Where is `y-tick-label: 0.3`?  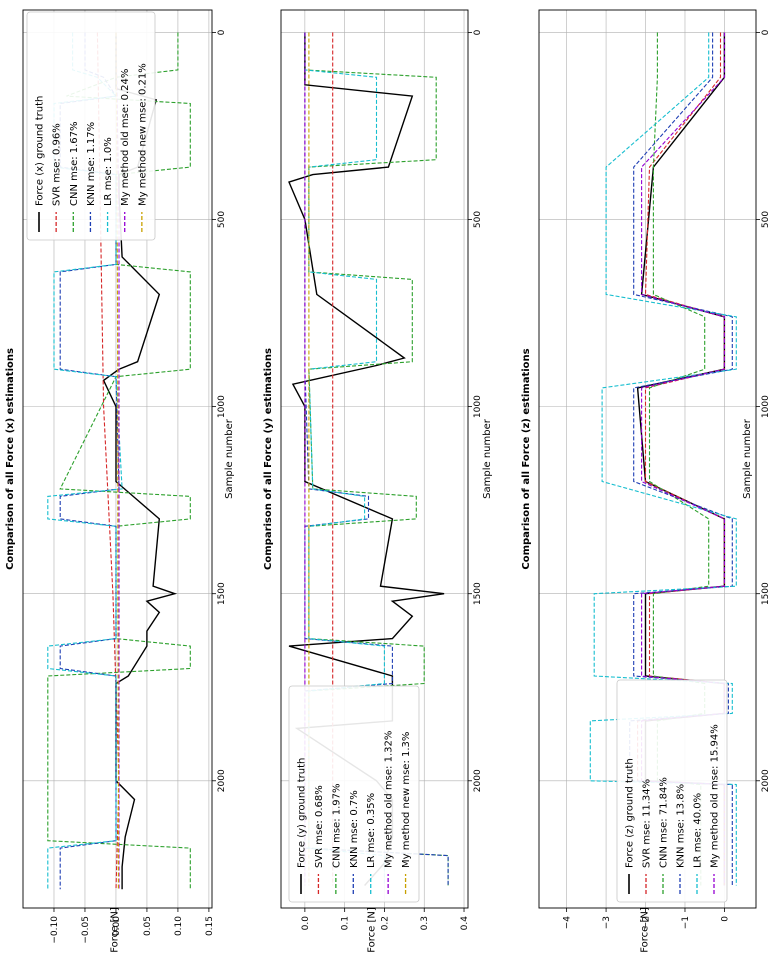 y-tick-label: 0.3 is located at coordinates (425, 923).